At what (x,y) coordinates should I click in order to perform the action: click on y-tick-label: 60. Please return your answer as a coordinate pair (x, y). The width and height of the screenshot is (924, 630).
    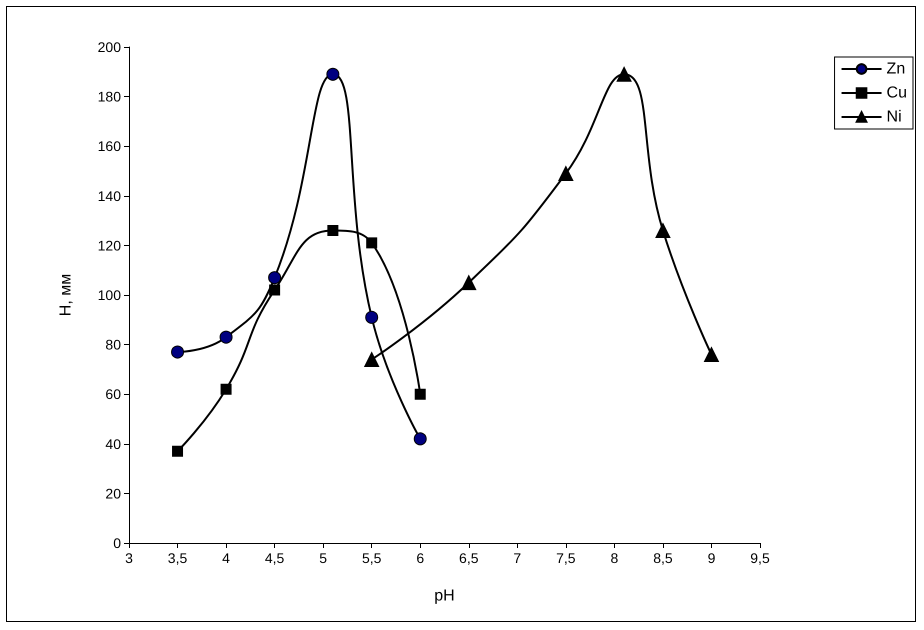
    Looking at the image, I should click on (113, 394).